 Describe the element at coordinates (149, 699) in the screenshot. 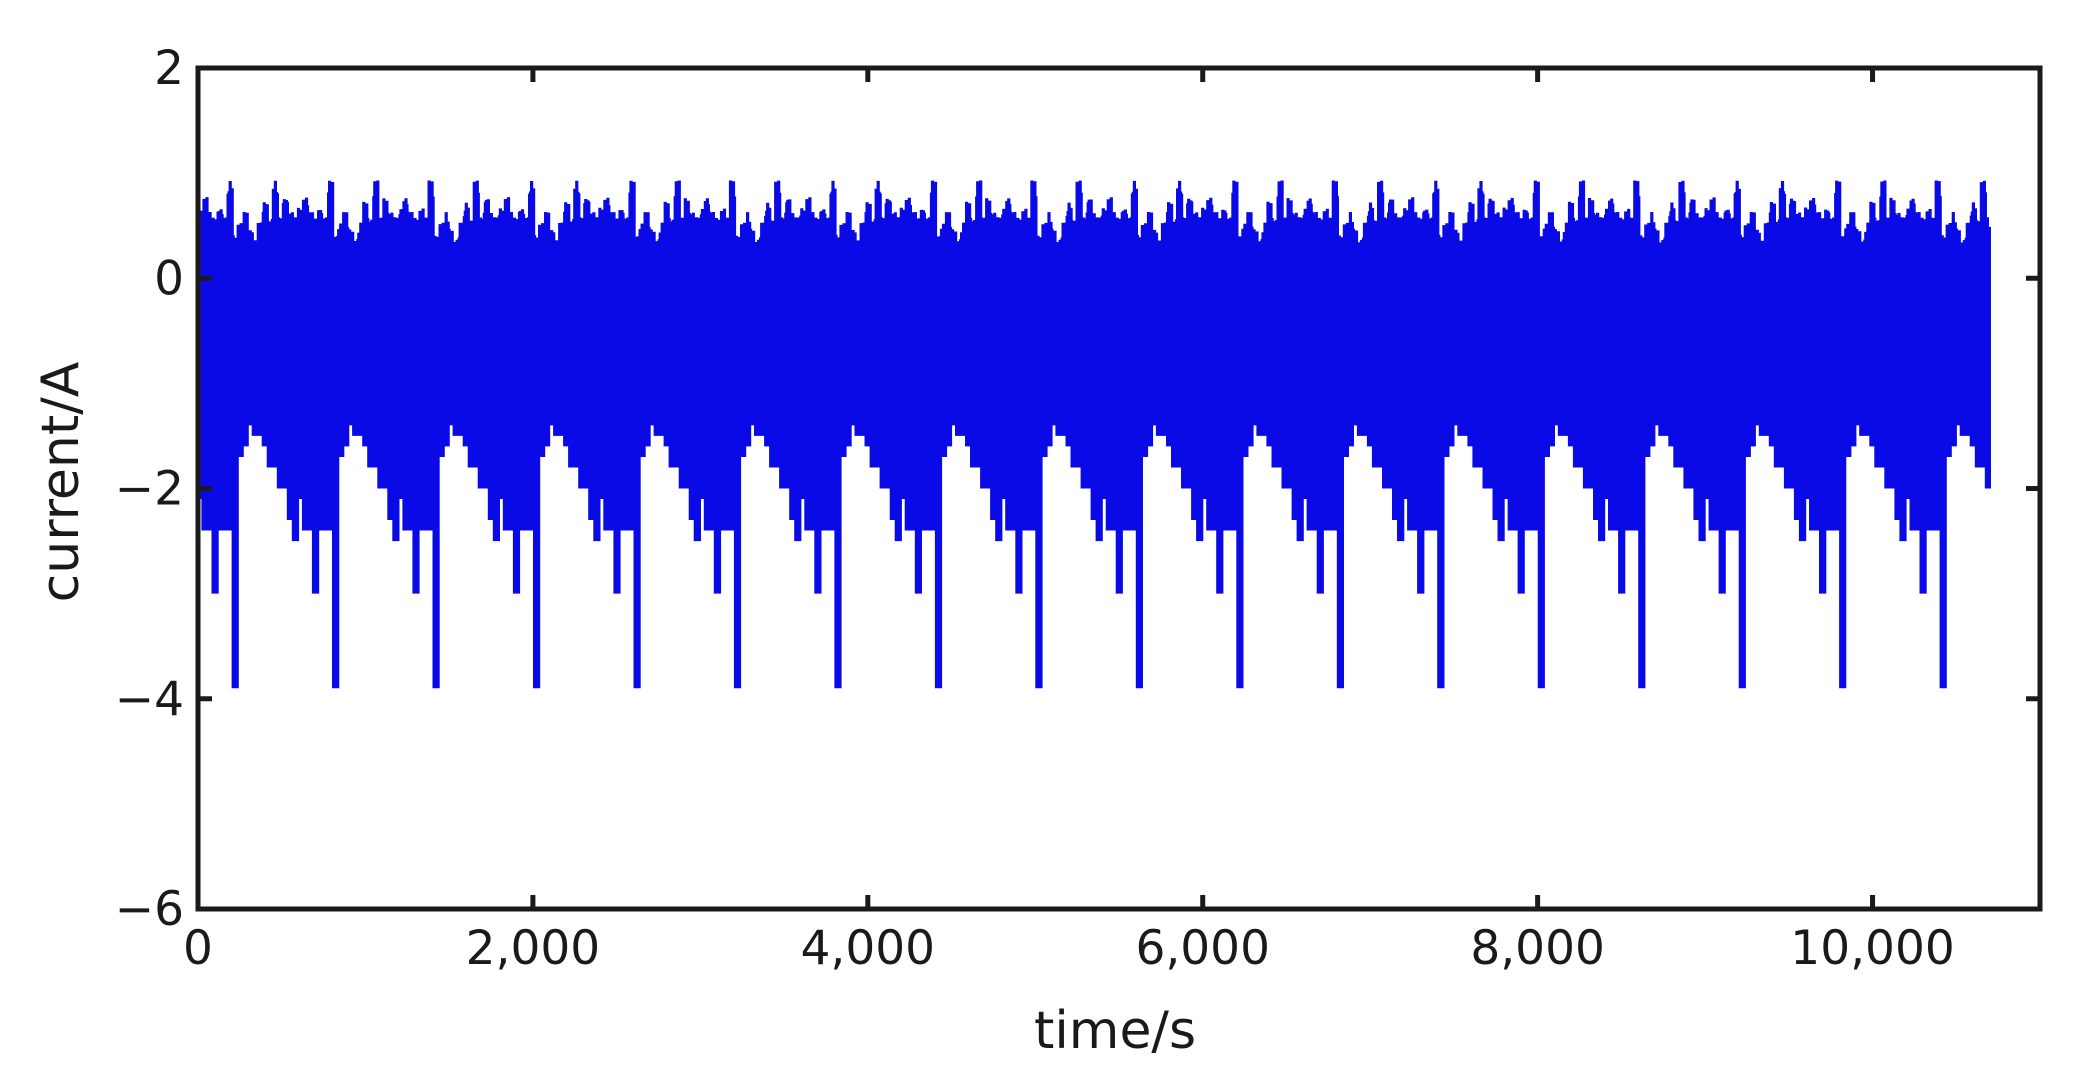

I see `y-tick-label: −4` at that location.